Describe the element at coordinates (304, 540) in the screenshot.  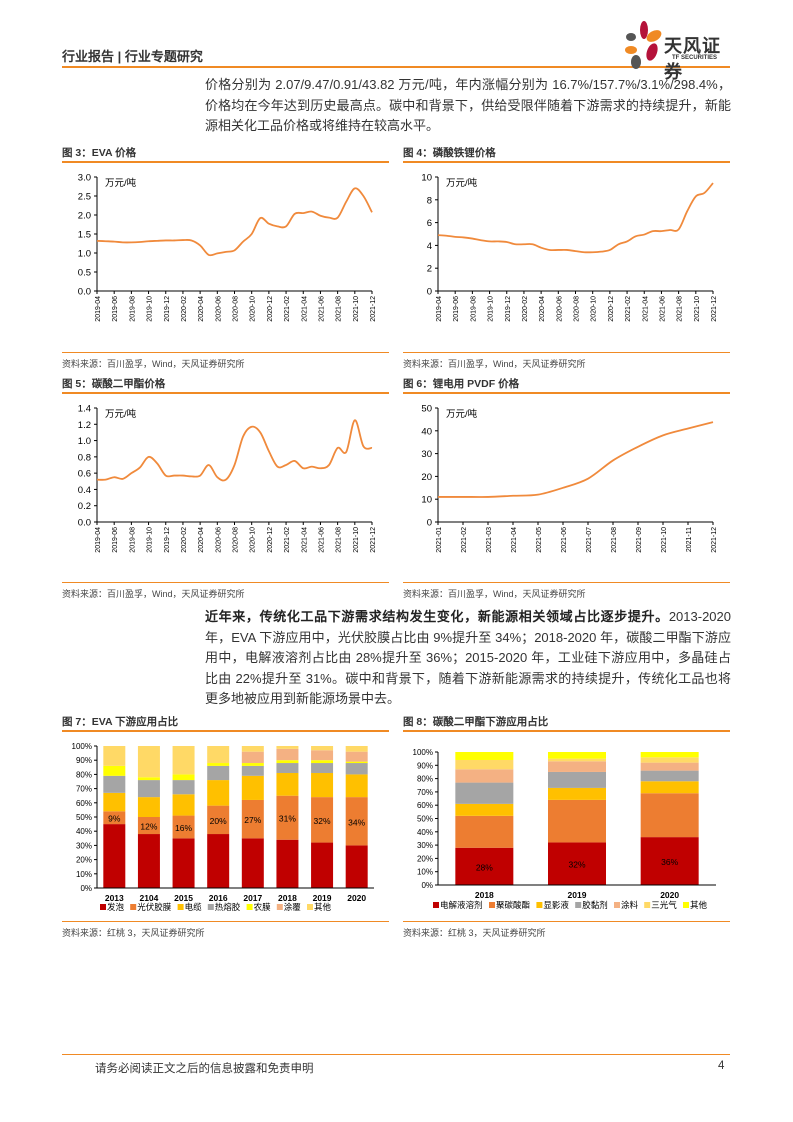
I see `x-tick-label: 2021-04` at that location.